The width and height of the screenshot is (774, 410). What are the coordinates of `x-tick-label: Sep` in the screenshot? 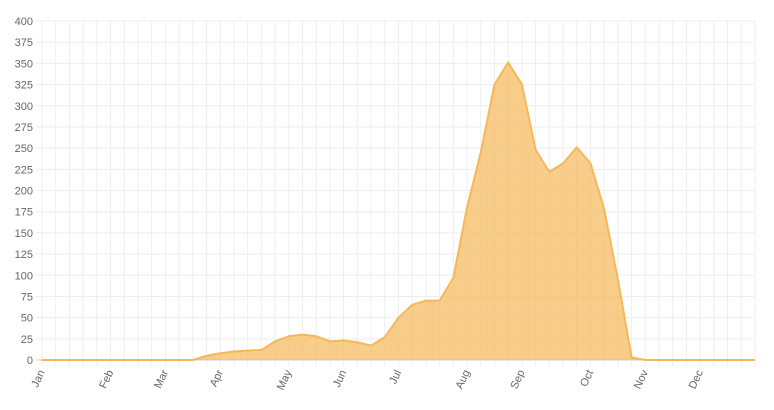 It's located at (517, 379).